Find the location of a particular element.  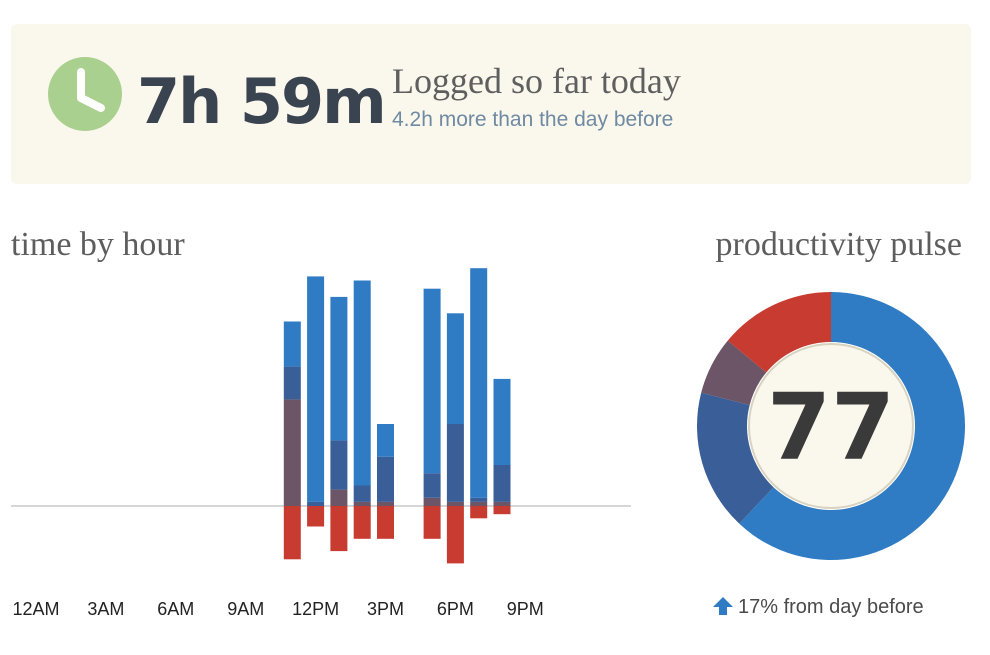

pulse-chart-title: productivity pulse is located at coordinates (838, 244).